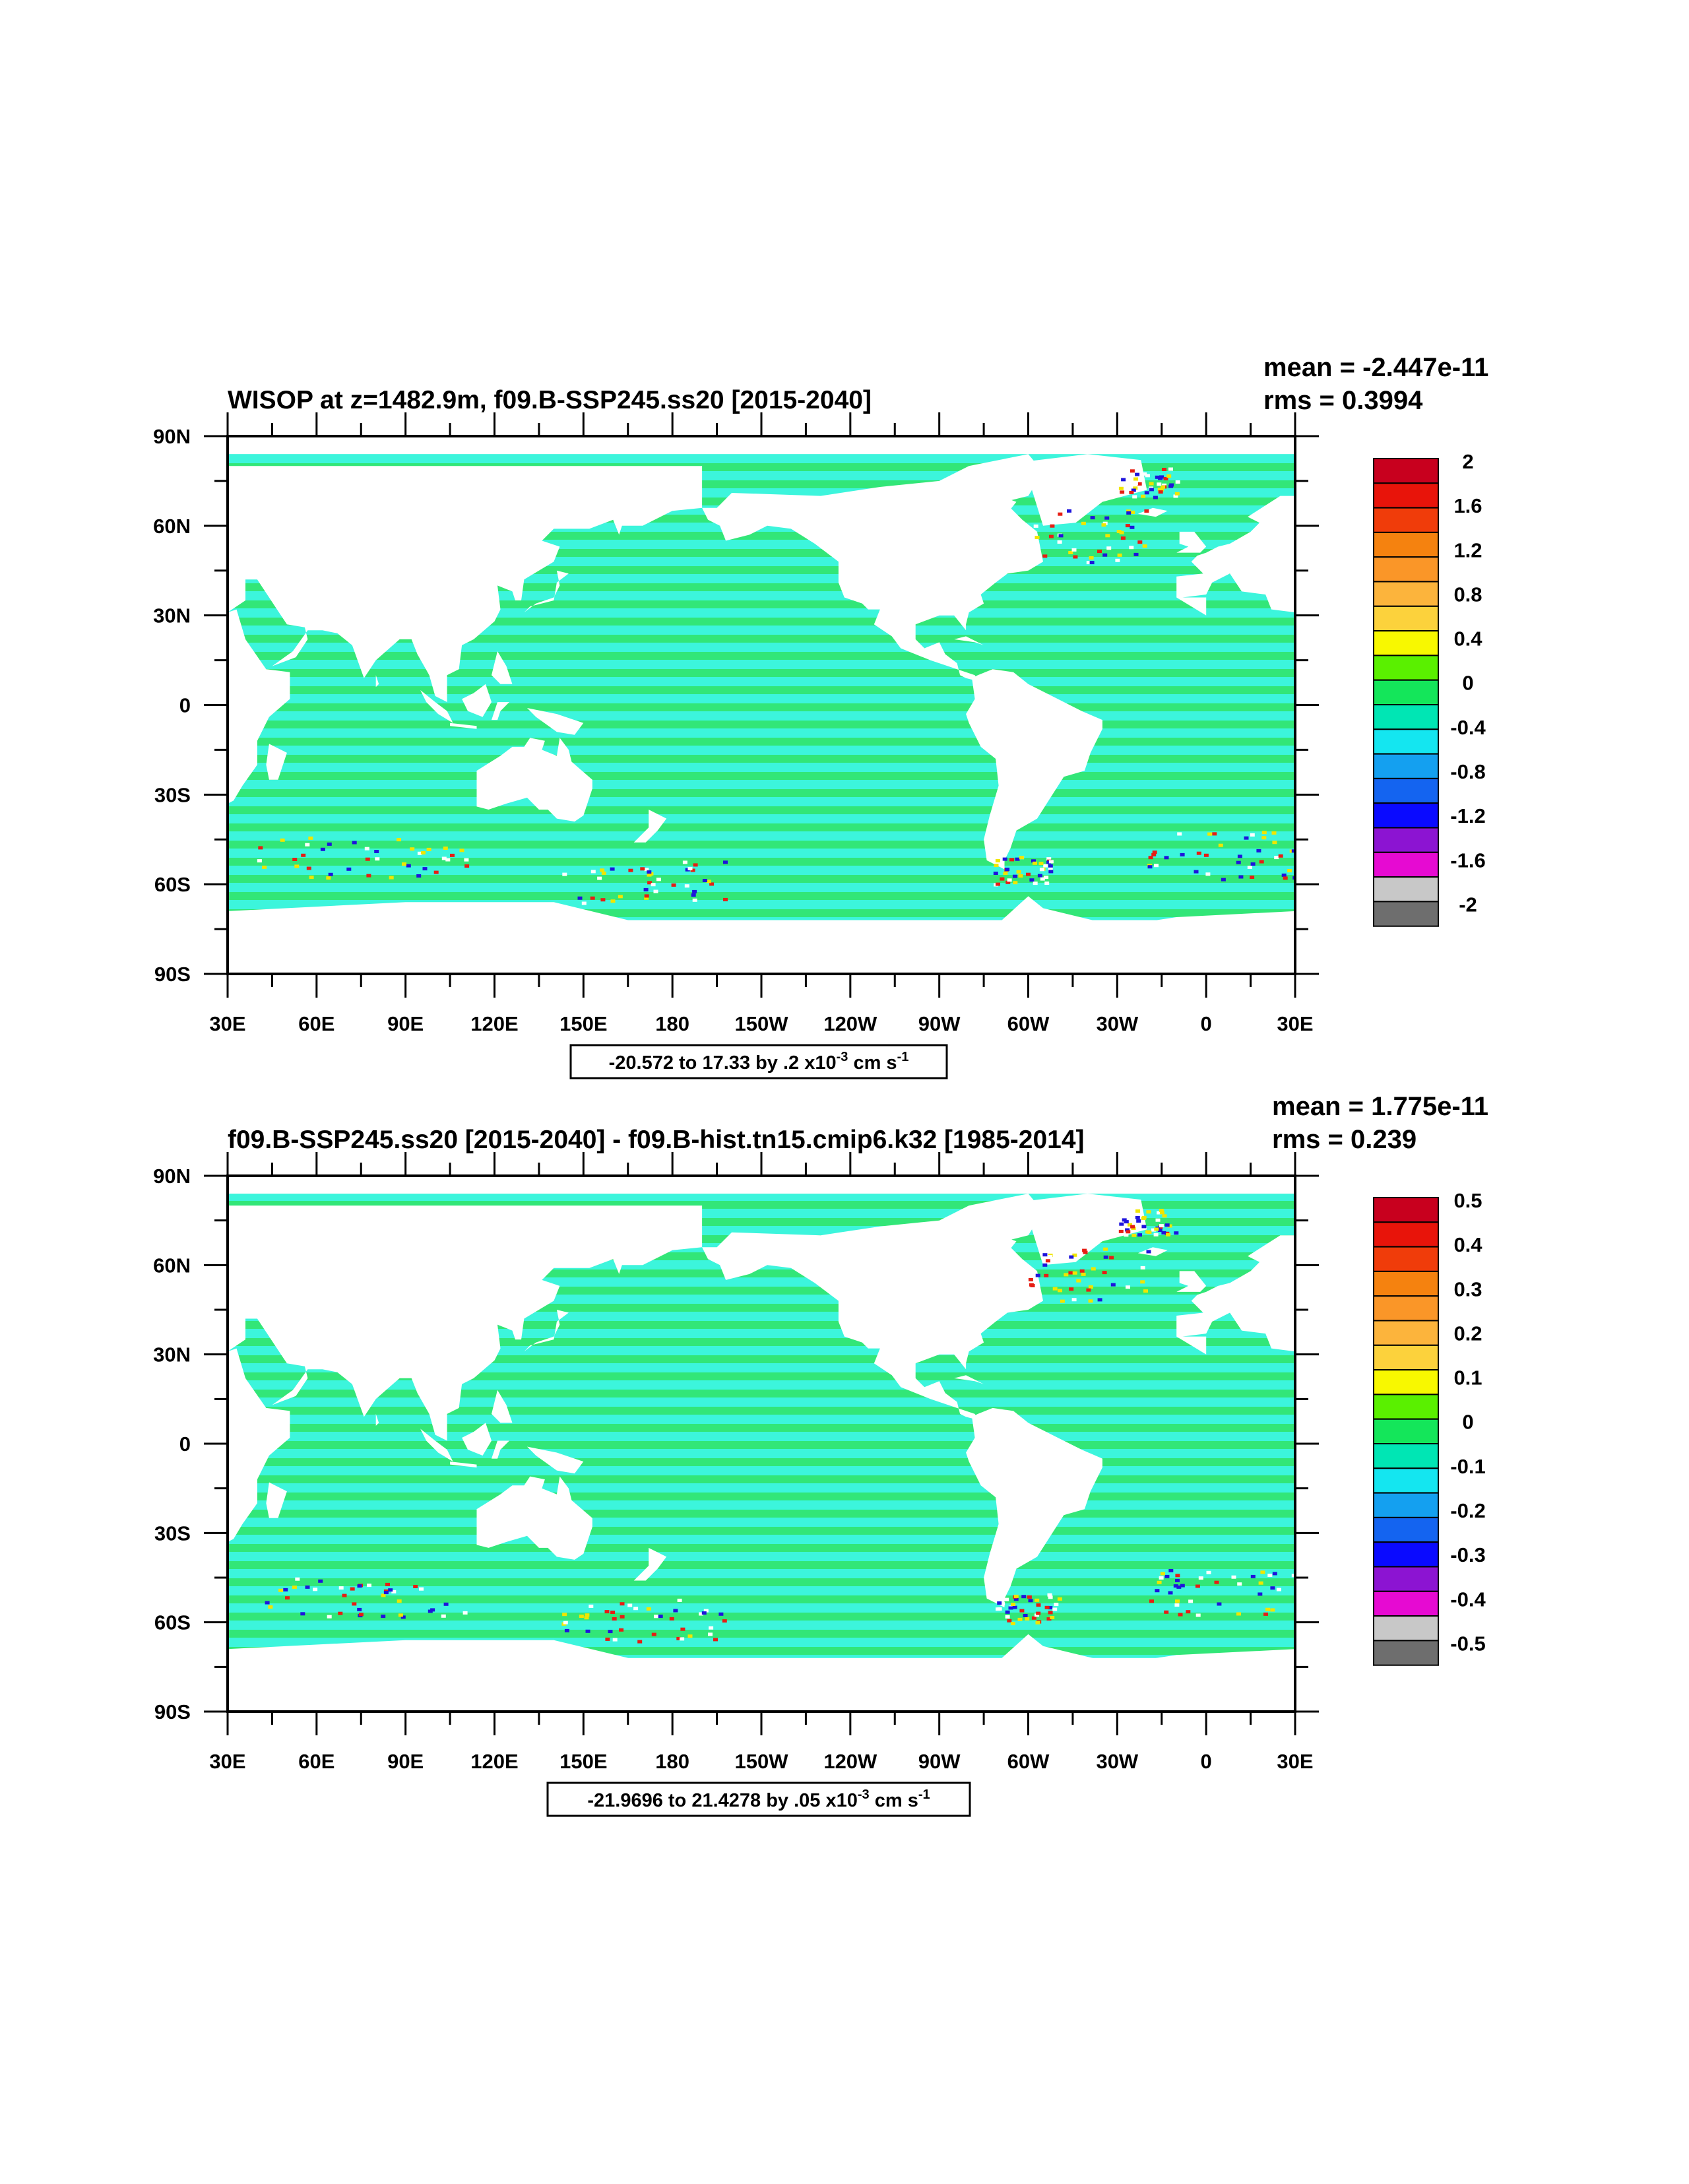  I want to click on colorbar-label: 0, so click(1468, 1422).